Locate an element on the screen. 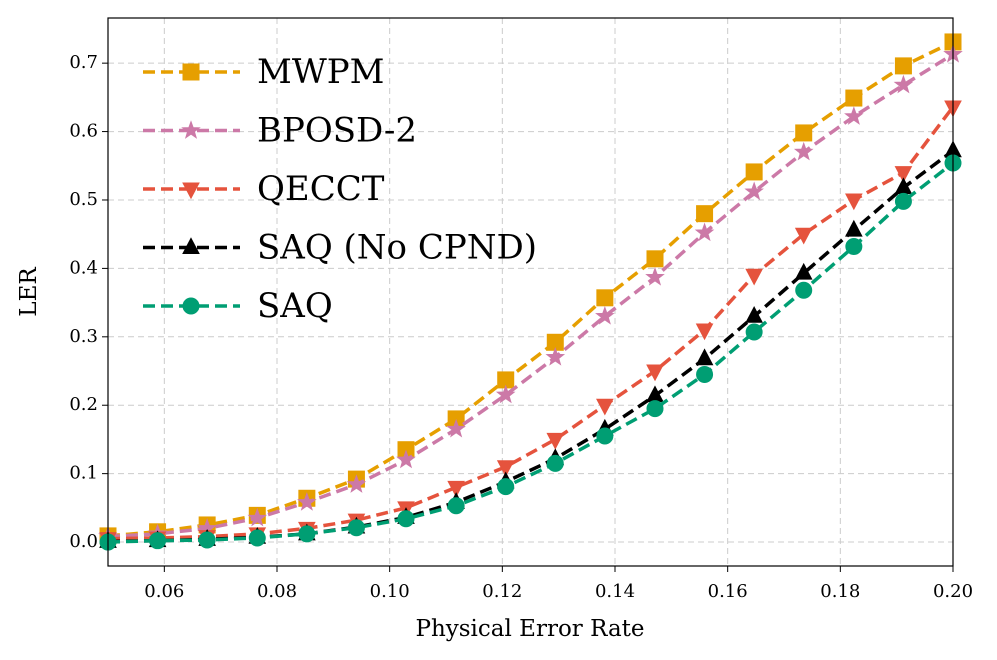 The width and height of the screenshot is (997, 660). y-tick-label: 0.4 is located at coordinates (83, 267).